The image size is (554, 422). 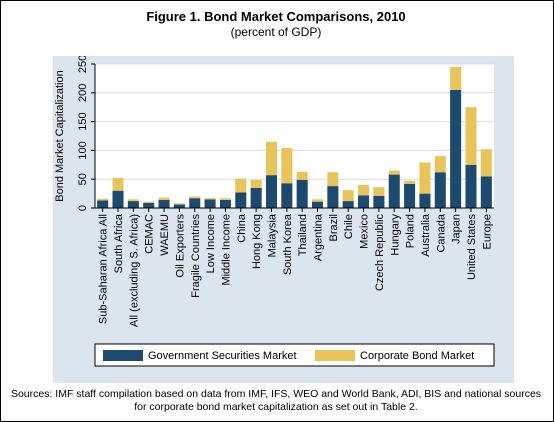 What do you see at coordinates (365, 231) in the screenshot?
I see `x-tick-label: Mexico` at bounding box center [365, 231].